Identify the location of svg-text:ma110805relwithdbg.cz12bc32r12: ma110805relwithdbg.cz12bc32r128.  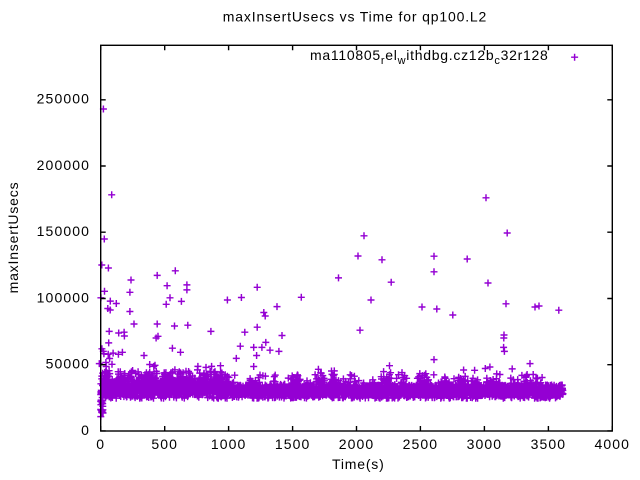
(429, 57).